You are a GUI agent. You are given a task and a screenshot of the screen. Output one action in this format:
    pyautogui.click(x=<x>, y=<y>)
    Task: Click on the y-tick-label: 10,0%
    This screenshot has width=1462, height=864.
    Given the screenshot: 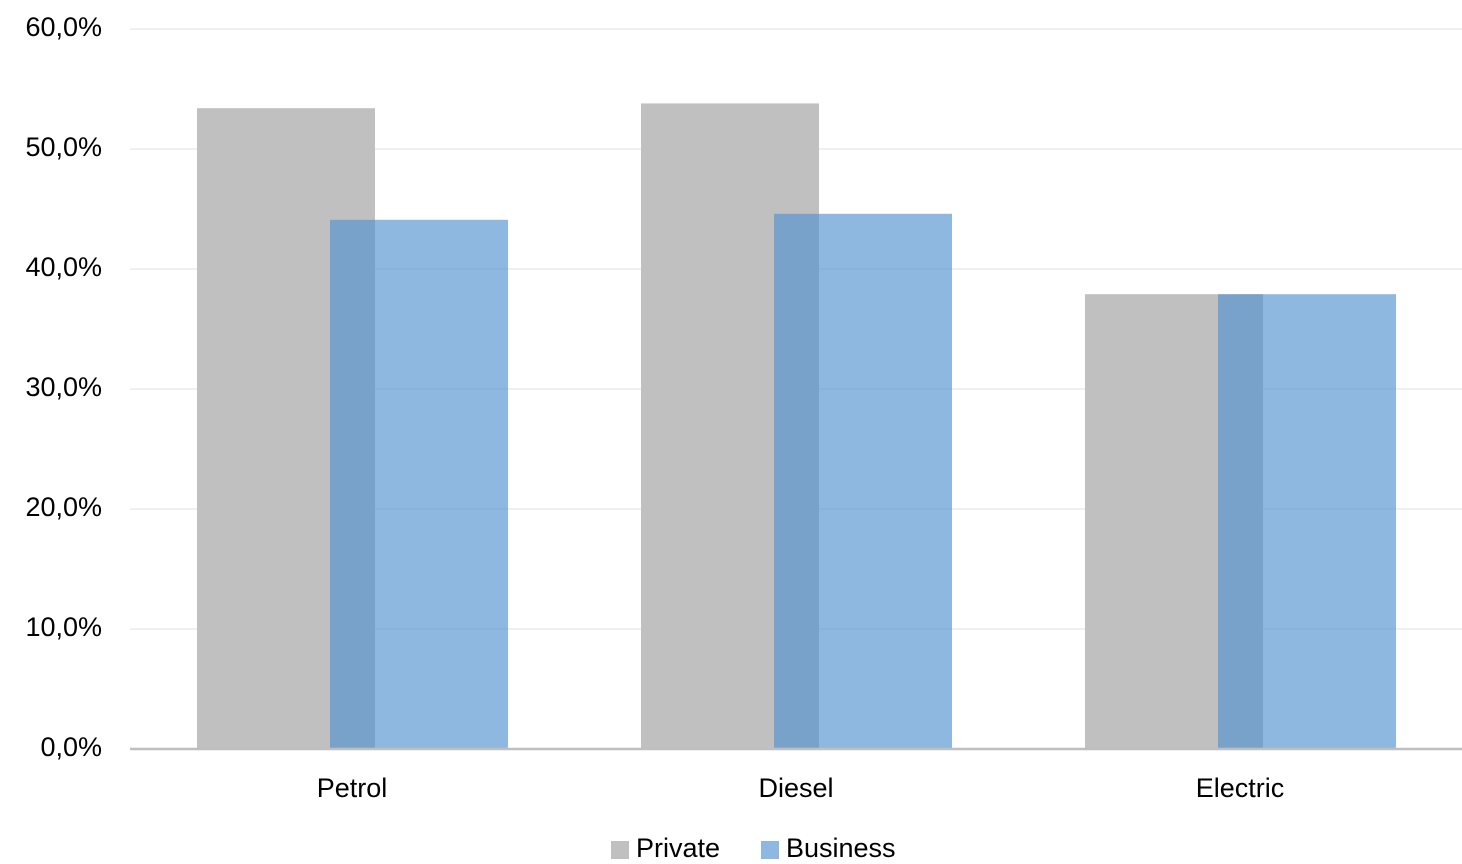 What is the action you would take?
    pyautogui.click(x=63, y=627)
    